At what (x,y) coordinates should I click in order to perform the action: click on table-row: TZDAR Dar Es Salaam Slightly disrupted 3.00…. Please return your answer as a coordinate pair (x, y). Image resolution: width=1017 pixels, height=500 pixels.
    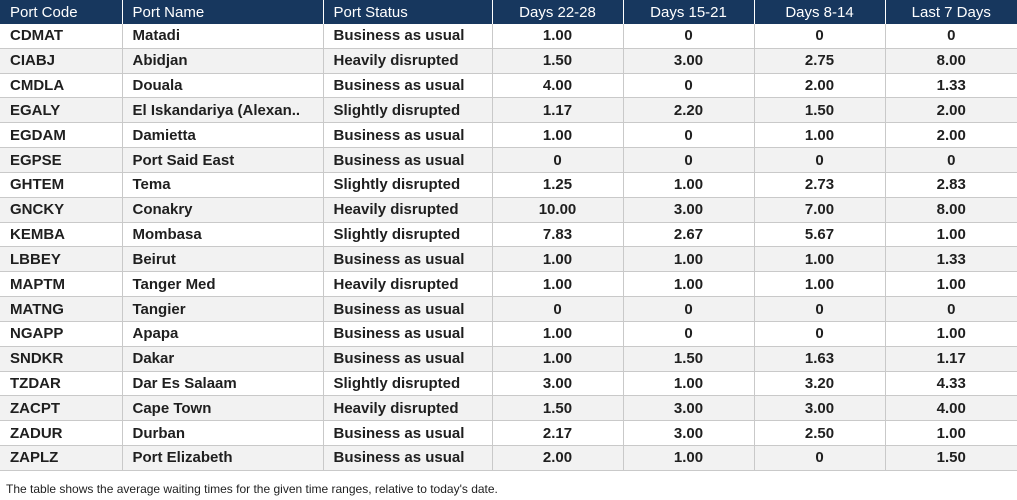
    Looking at the image, I should click on (508, 384).